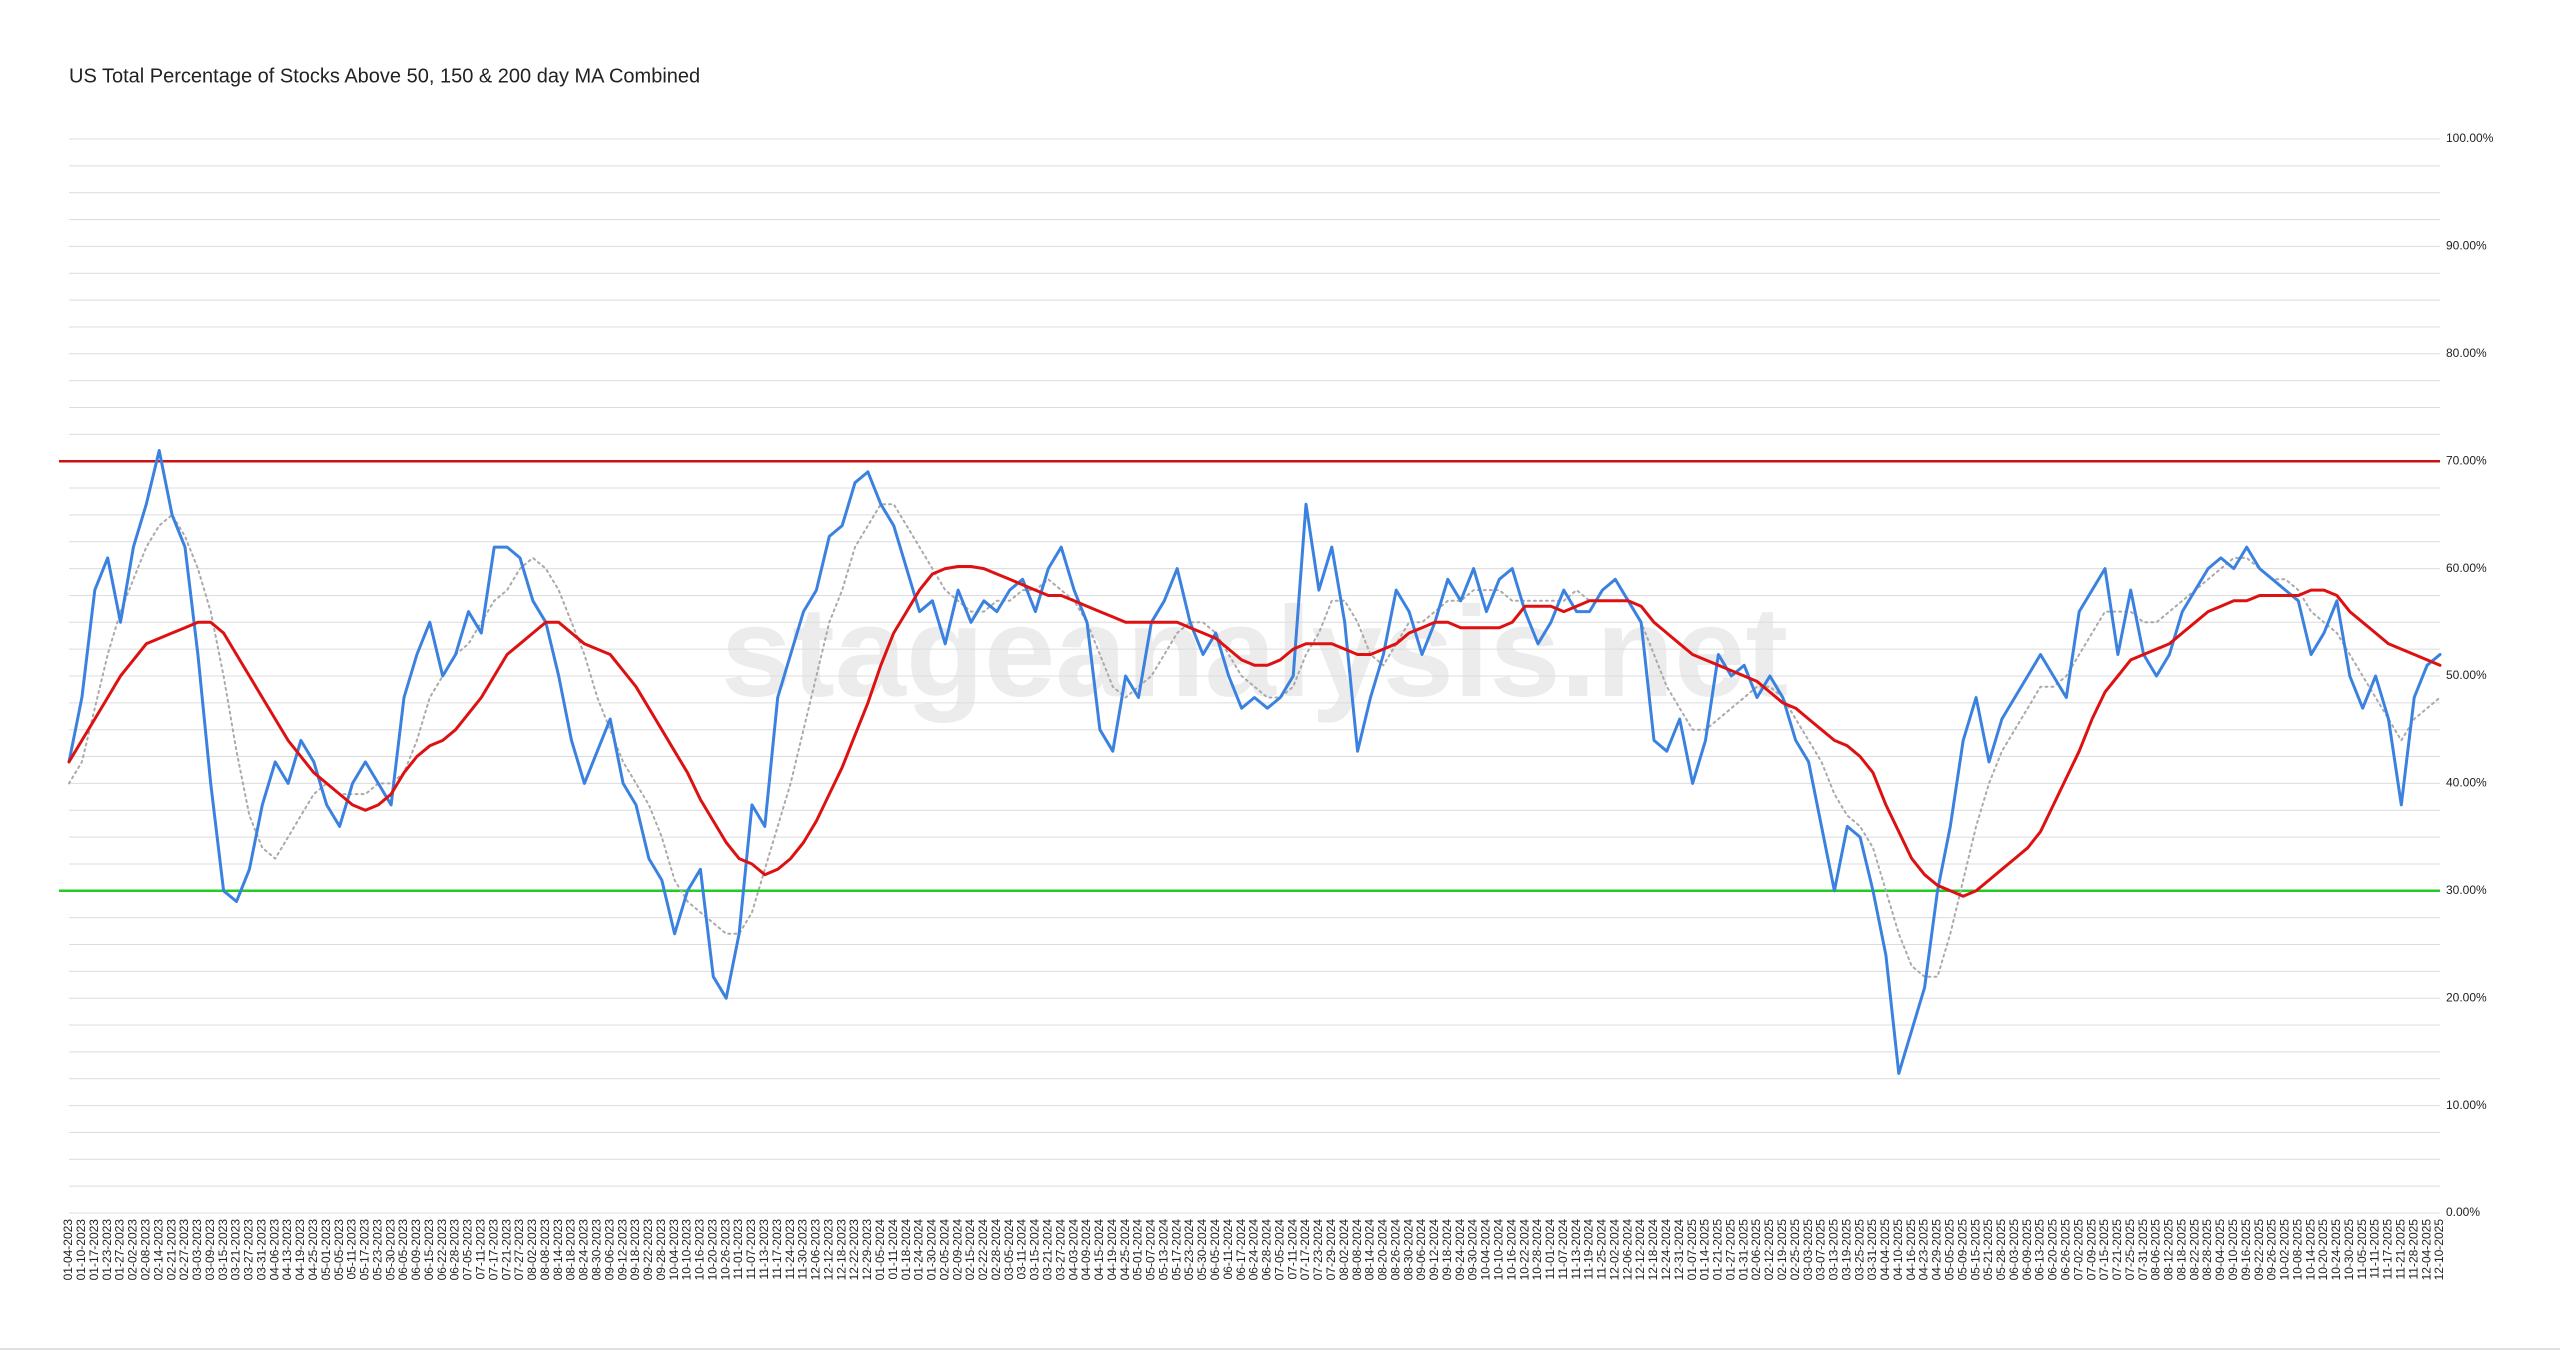 Image resolution: width=2560 pixels, height=1350 pixels. Describe the element at coordinates (1962, 1250) in the screenshot. I see `x-tick-label: 05-09-2025` at that location.